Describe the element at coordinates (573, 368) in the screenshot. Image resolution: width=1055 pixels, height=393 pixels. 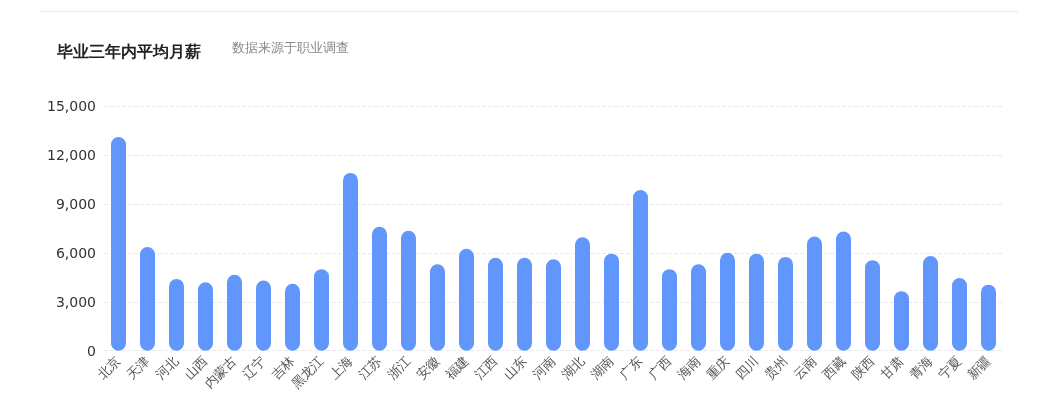
I see `x-tick-label: 湖北` at that location.